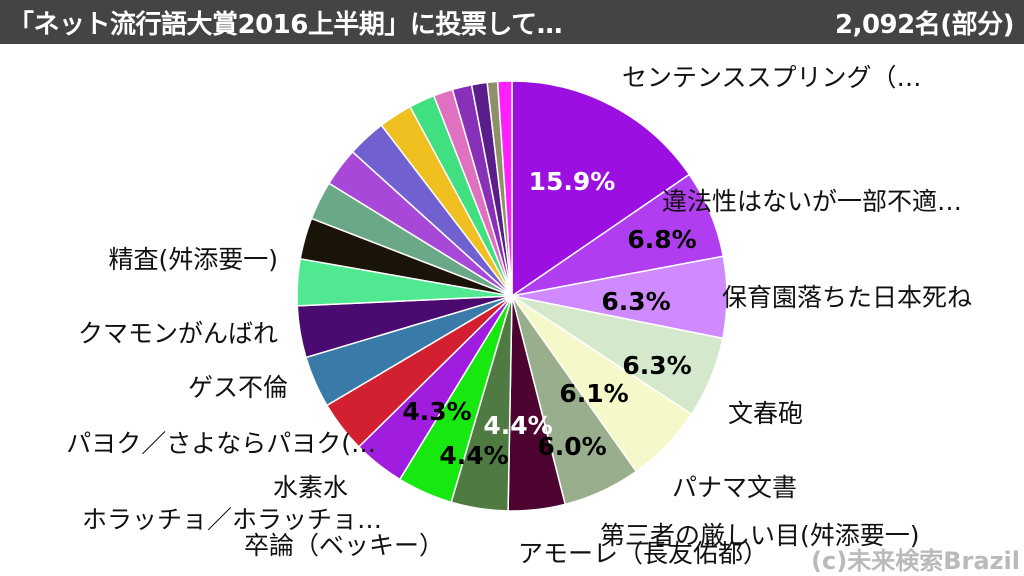  What do you see at coordinates (915, 561) in the screenshot?
I see `watermark: (c)未来検索Brazil` at bounding box center [915, 561].